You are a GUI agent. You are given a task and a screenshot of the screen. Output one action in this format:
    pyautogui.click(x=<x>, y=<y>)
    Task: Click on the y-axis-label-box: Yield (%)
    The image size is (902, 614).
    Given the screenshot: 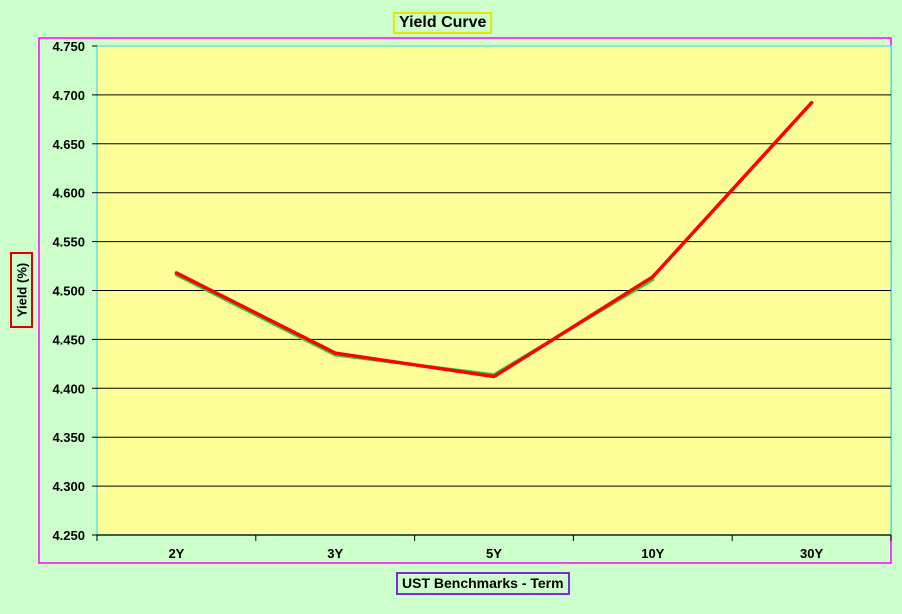 What is the action you would take?
    pyautogui.click(x=21, y=290)
    